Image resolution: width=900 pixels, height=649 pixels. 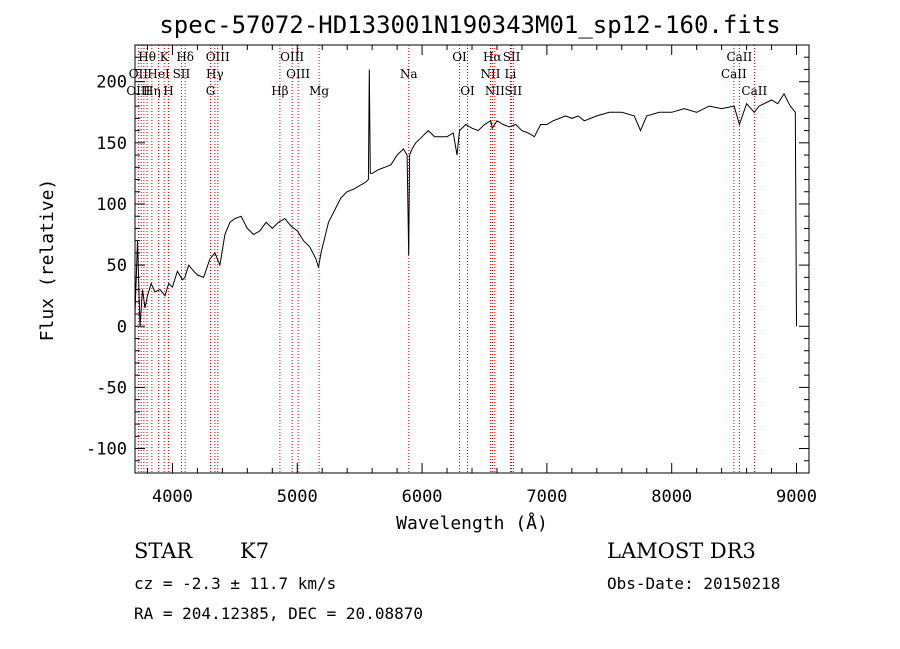 What do you see at coordinates (165, 57) in the screenshot?
I see `line-marker-label: K` at bounding box center [165, 57].